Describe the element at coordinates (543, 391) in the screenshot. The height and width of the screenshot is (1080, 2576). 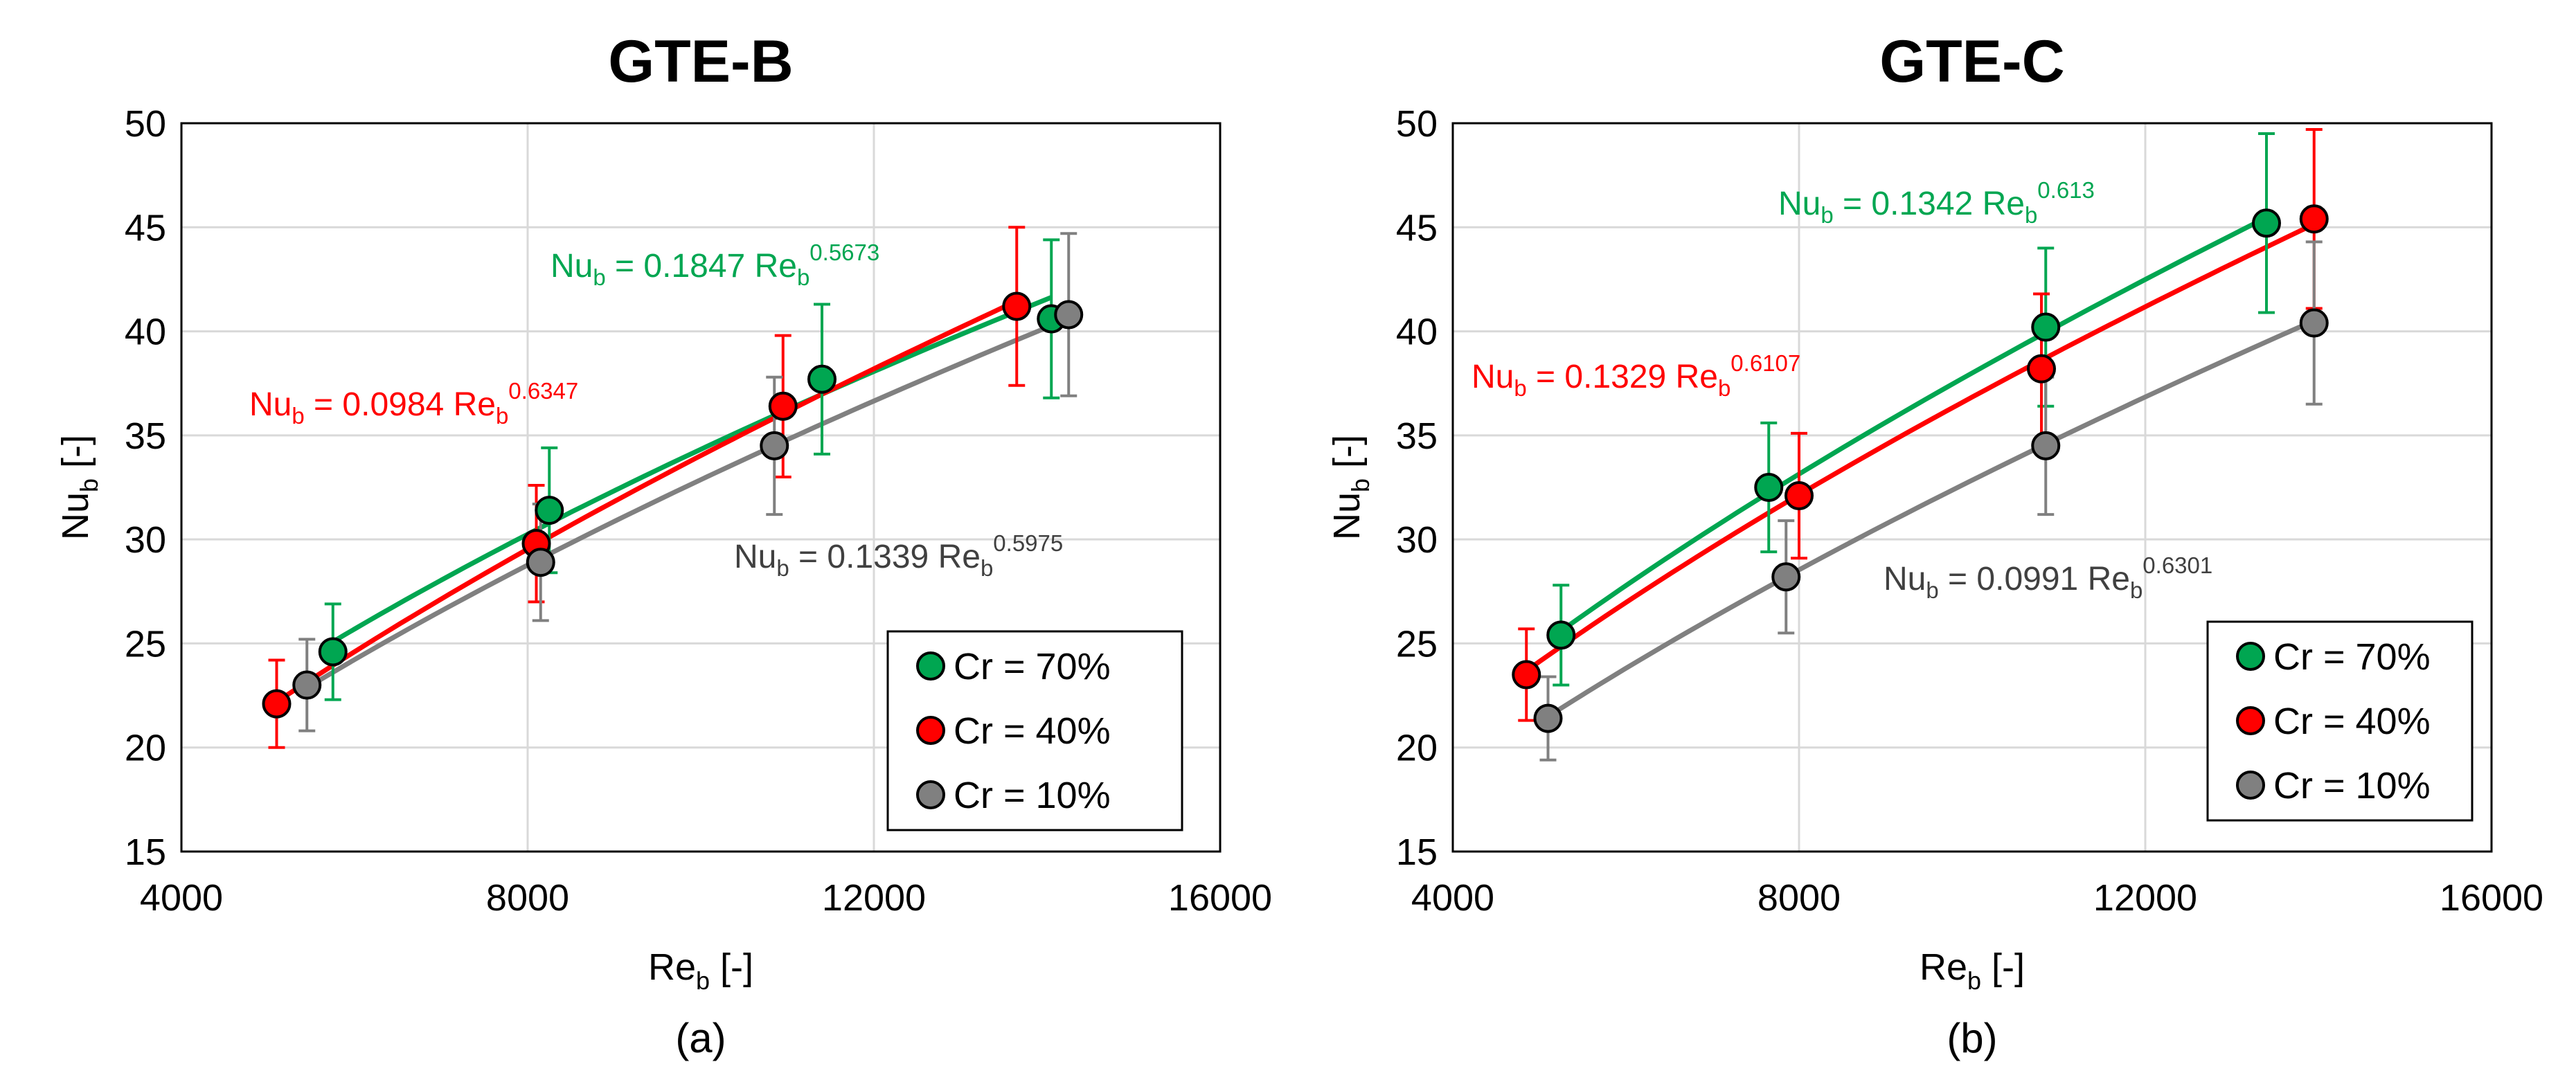
I see `equation-exponent: 0.6347` at that location.